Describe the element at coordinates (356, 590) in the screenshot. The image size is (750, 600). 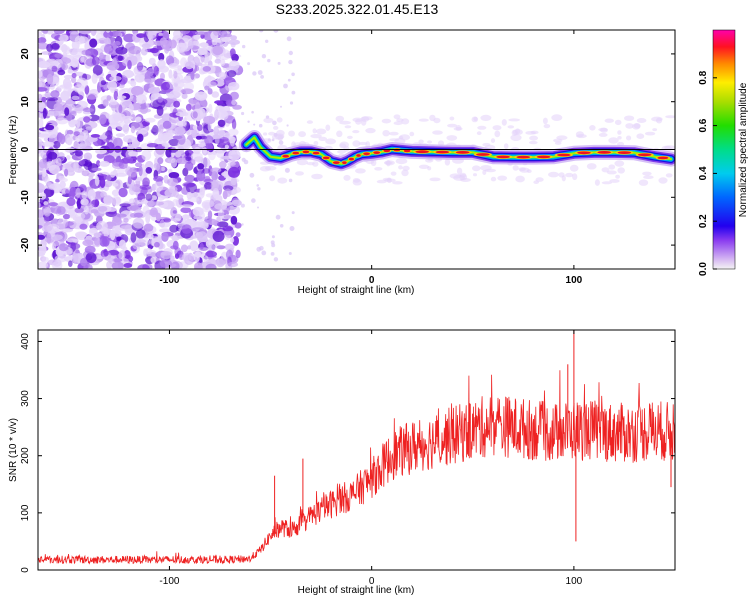
I see `snr-x-label: Height of straight line (km)` at that location.